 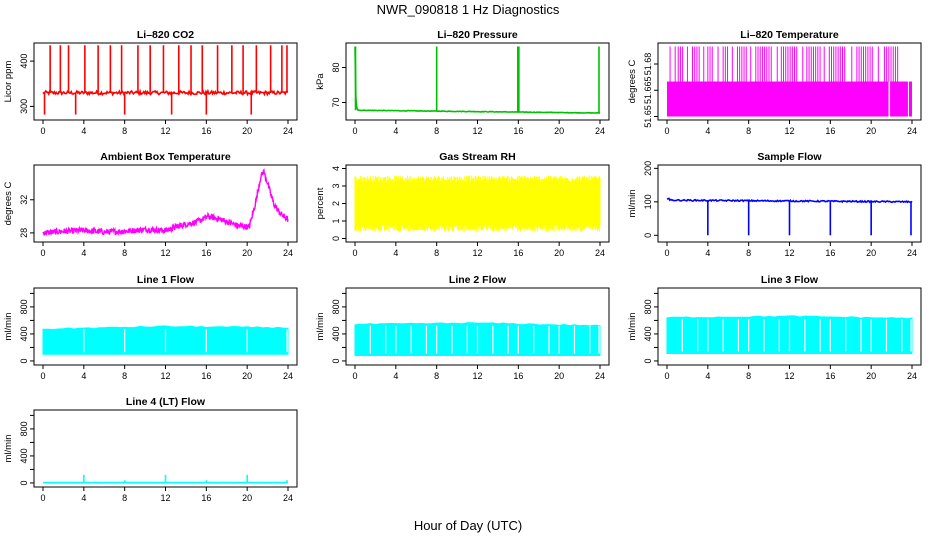 What do you see at coordinates (336, 168) in the screenshot?
I see `y-tick-label: 4` at bounding box center [336, 168].